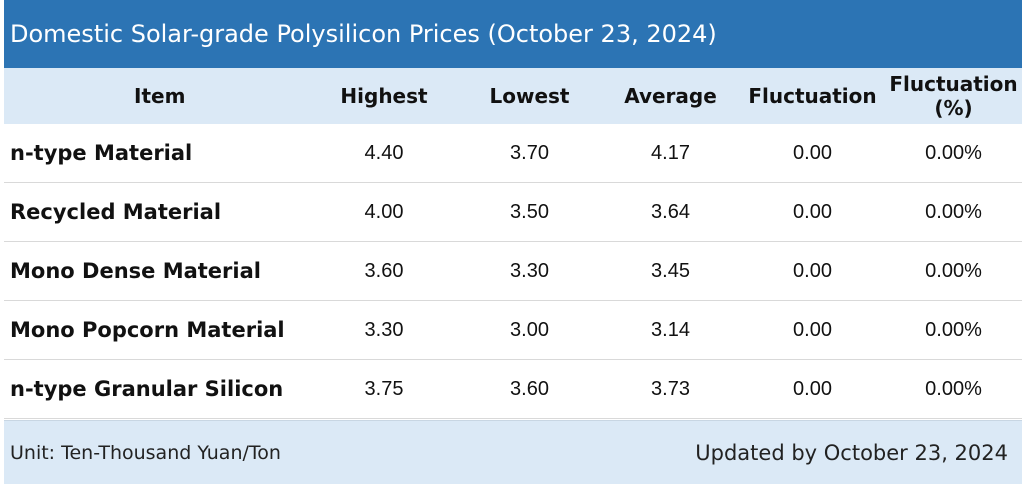 Image resolution: width=1024 pixels, height=484 pixels. What do you see at coordinates (384, 329) in the screenshot?
I see `row-highest: 3.30` at bounding box center [384, 329].